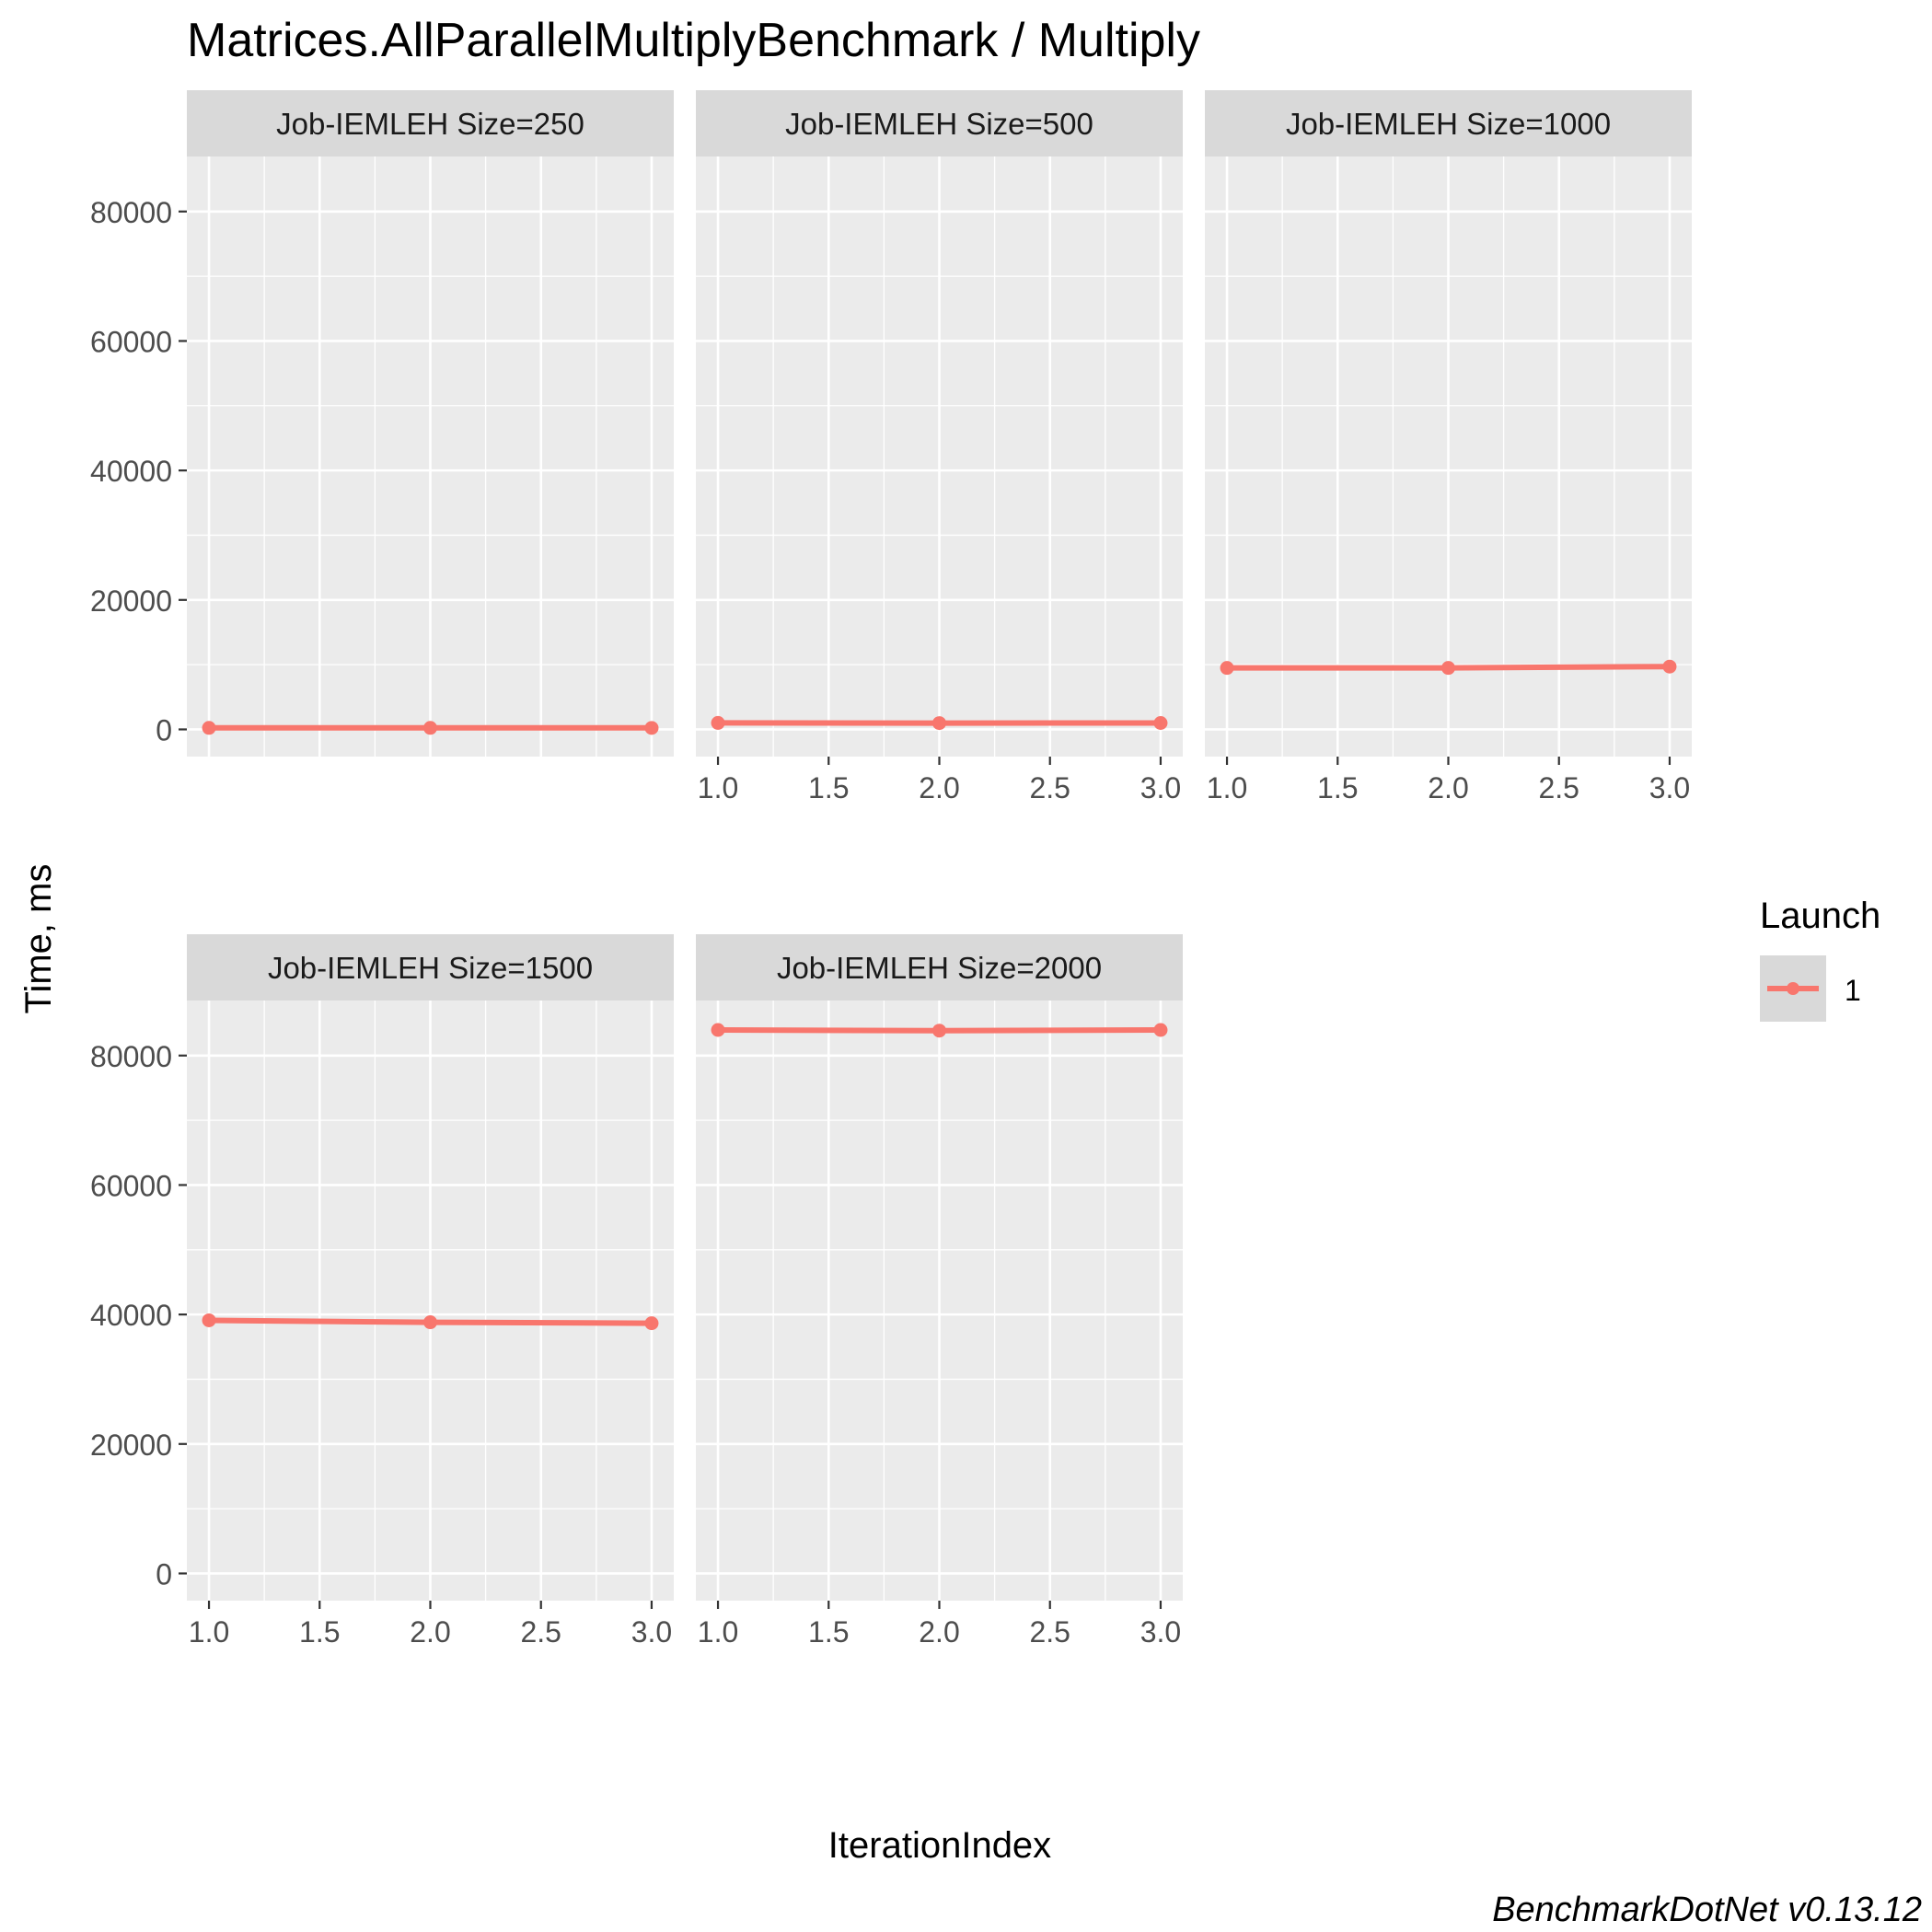 The width and height of the screenshot is (1932, 1932). I want to click on facet-strip-label: Job-IEMLEH Size=1000, so click(1449, 124).